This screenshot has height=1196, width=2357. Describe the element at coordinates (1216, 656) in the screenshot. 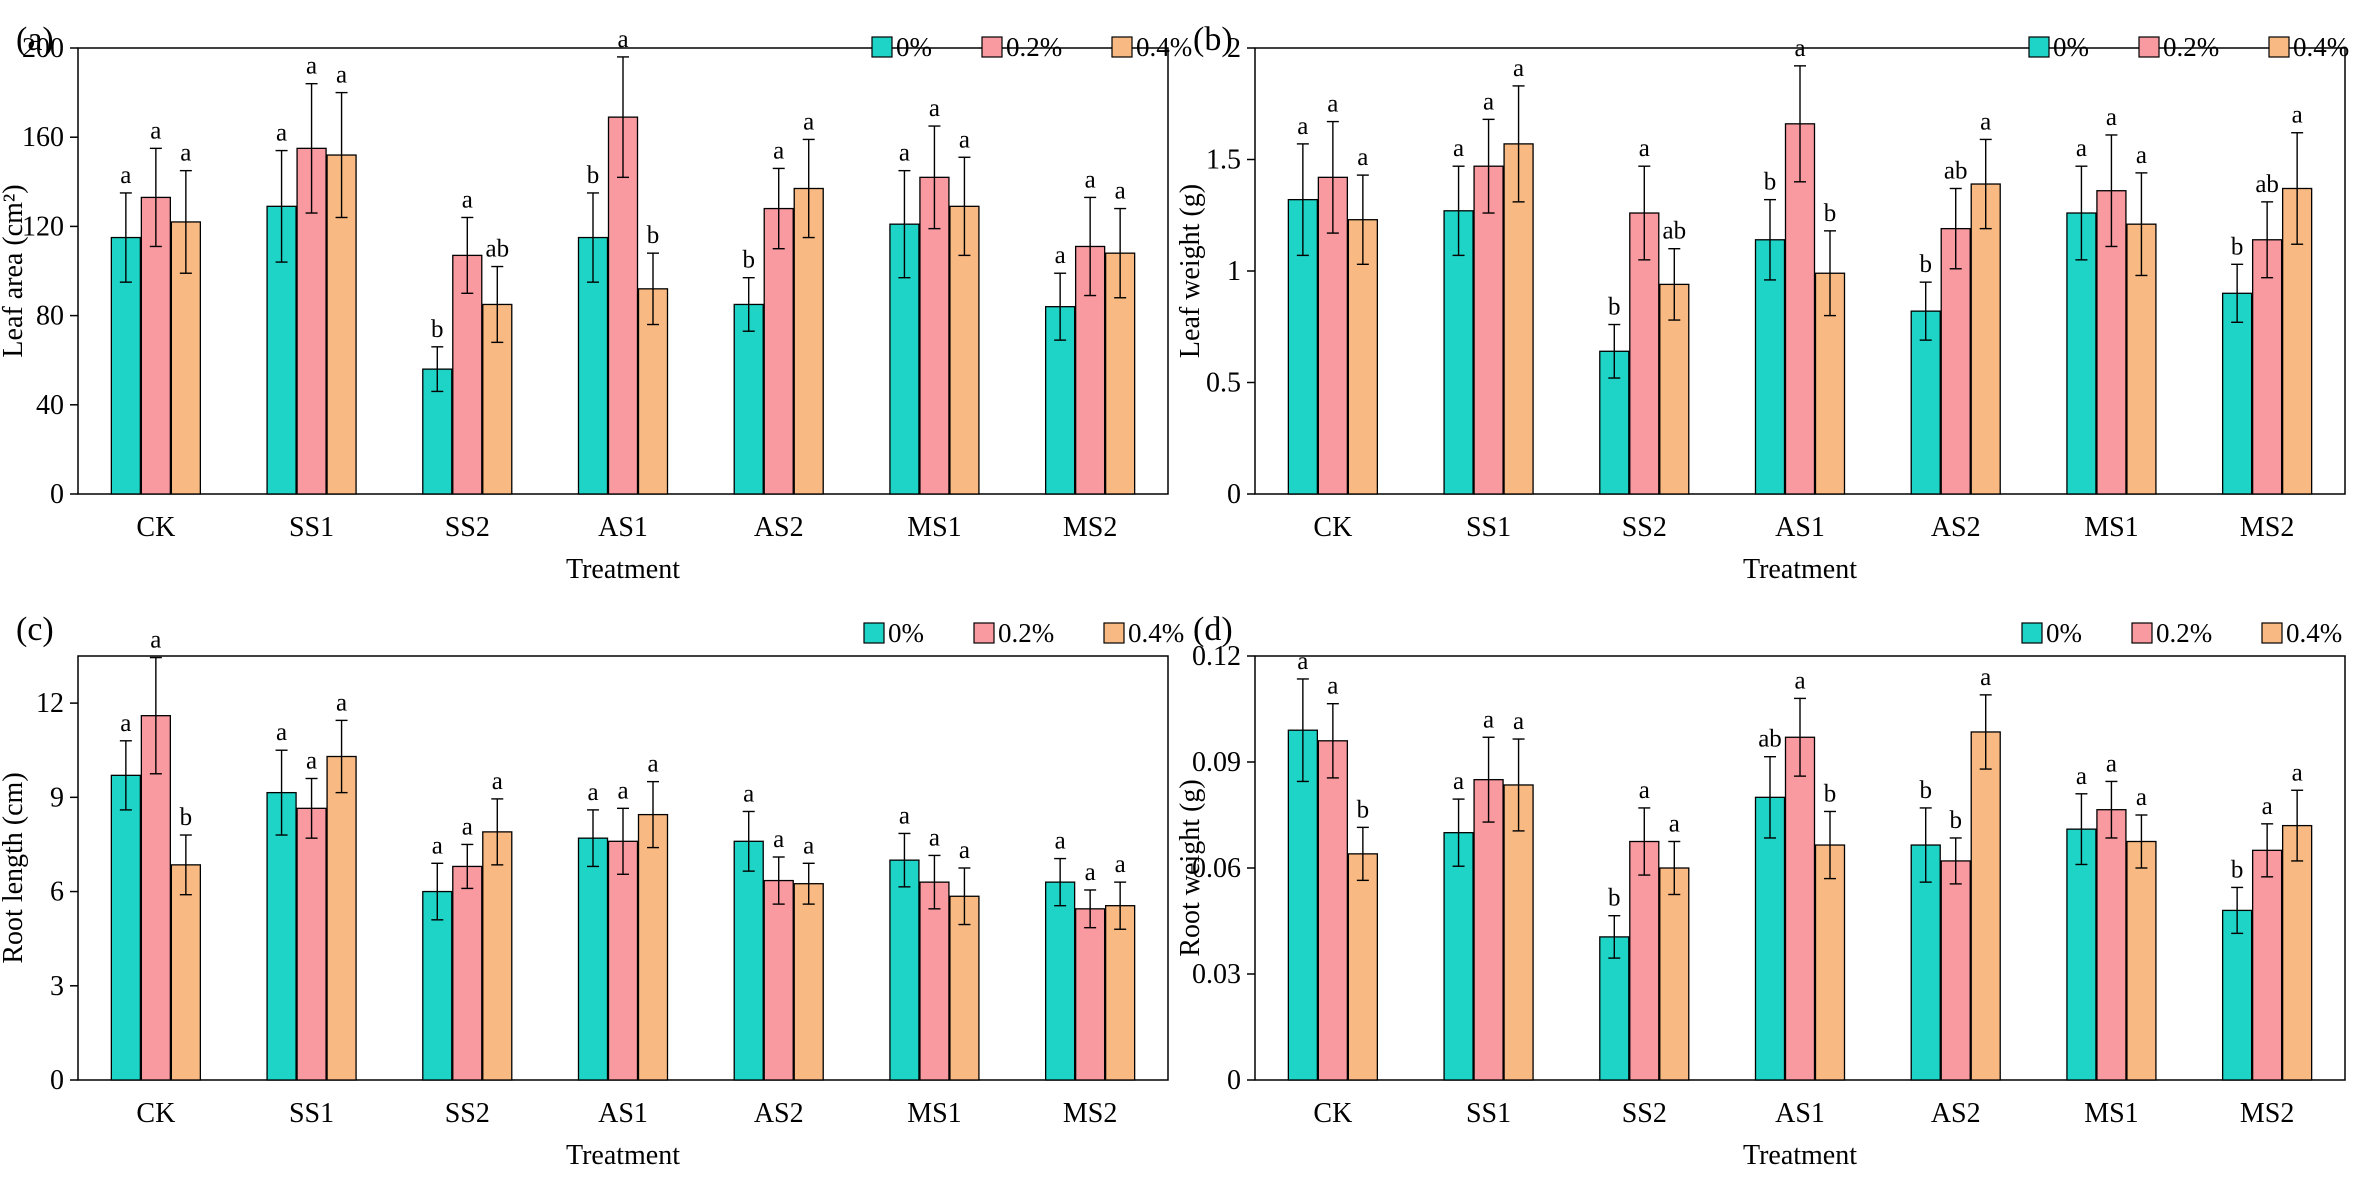

I see `y-tick-label: 0.12` at that location.